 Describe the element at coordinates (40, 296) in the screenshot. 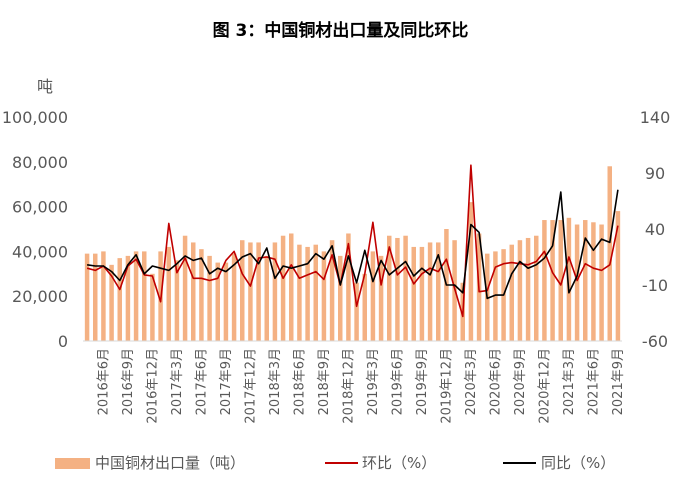

I see `y-left-tick-label: 20,000` at that location.